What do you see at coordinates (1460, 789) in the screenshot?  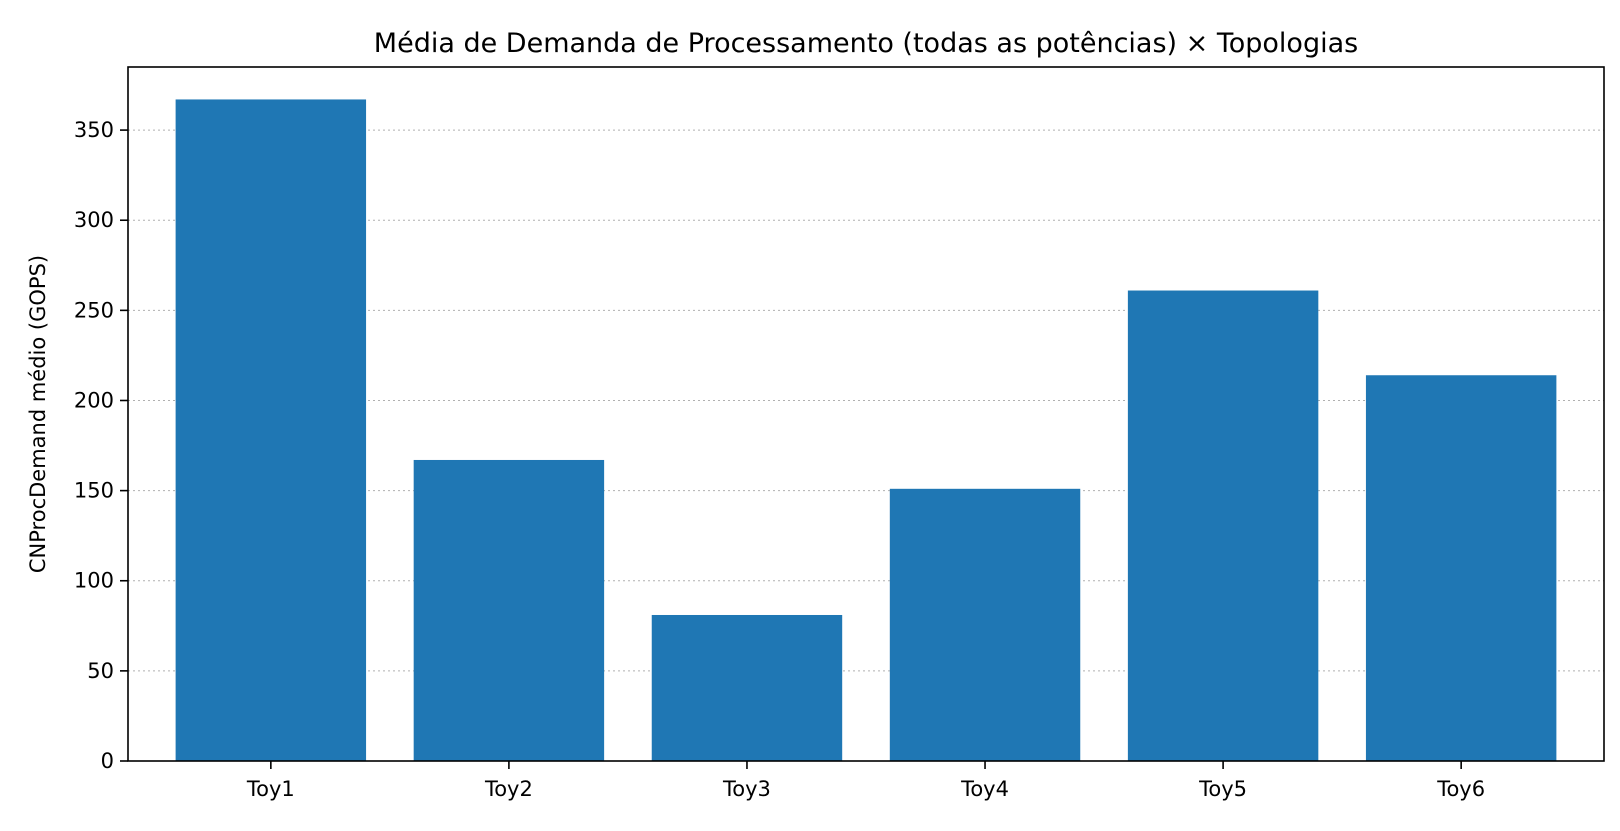 I see `x-tick-label: Toy6` at bounding box center [1460, 789].